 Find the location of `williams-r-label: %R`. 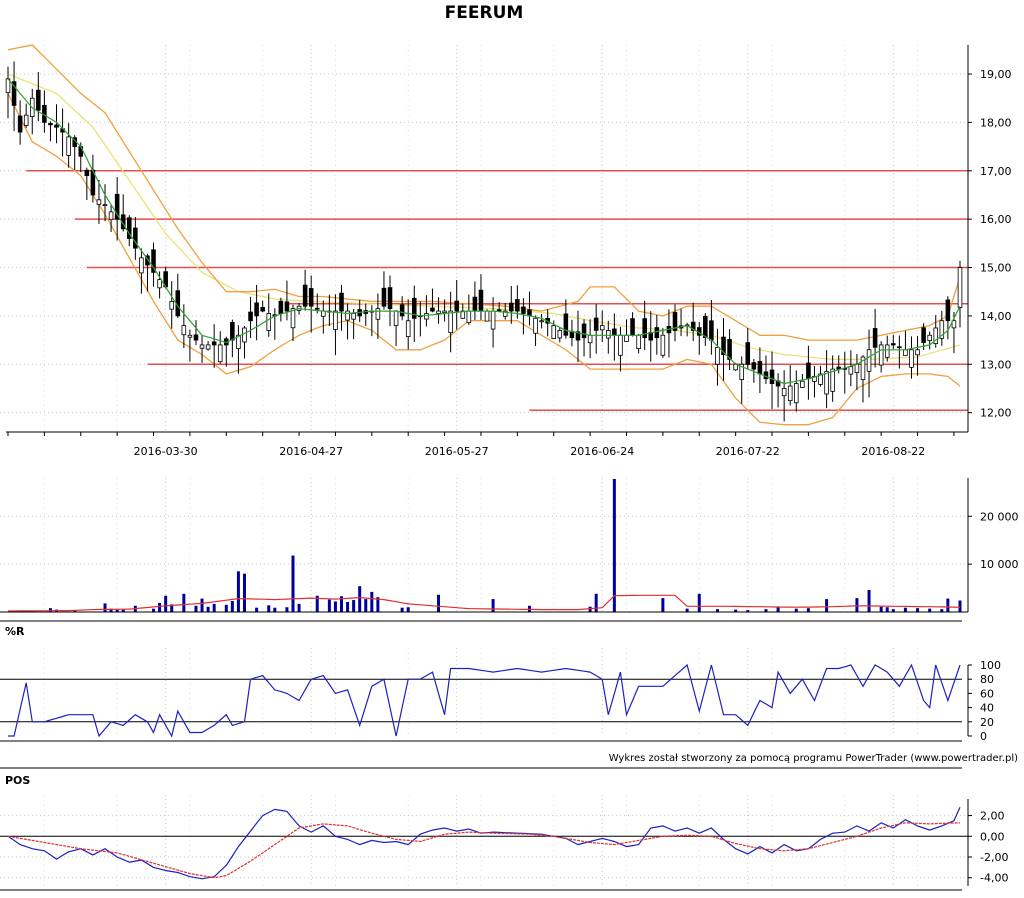

williams-r-label: %R is located at coordinates (15, 631).